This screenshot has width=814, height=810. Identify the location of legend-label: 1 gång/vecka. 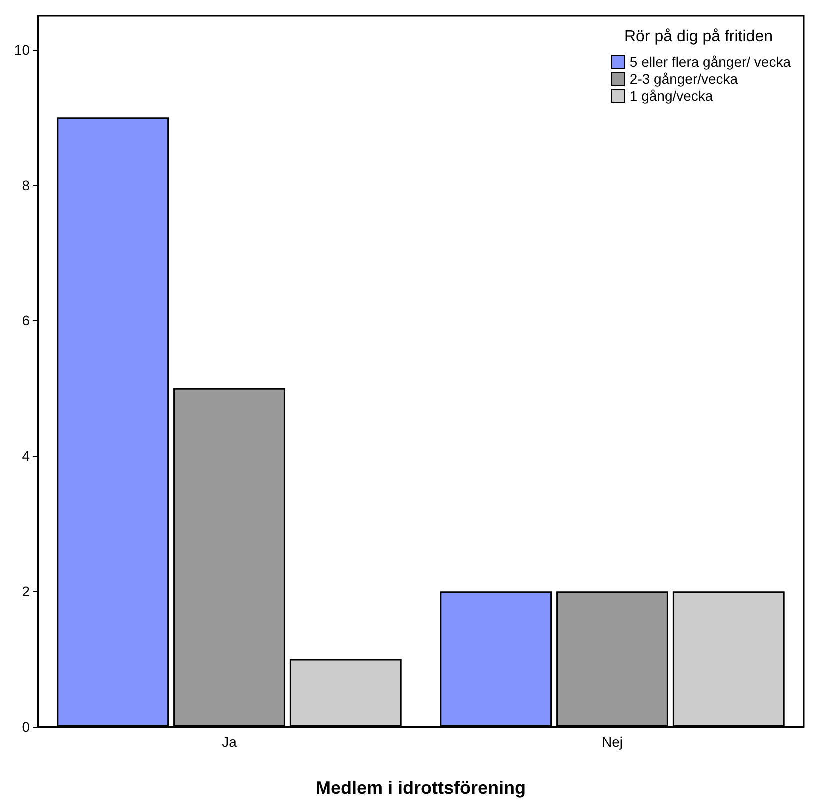
(672, 96).